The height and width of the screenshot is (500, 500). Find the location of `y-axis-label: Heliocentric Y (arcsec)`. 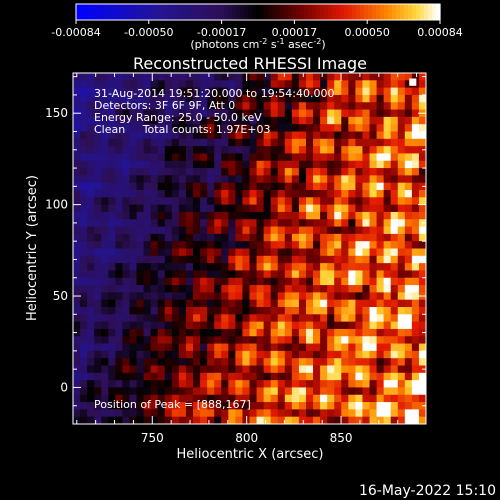

y-axis-label: Heliocentric Y (arcsec) is located at coordinates (32, 248).